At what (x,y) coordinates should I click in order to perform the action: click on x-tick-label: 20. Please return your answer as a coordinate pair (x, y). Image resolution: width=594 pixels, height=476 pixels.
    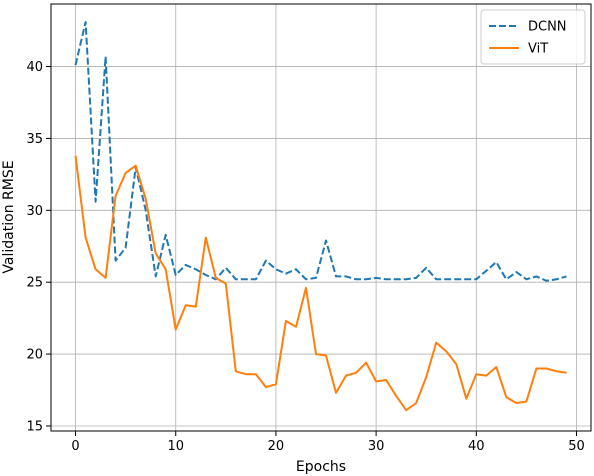
    Looking at the image, I should click on (276, 446).